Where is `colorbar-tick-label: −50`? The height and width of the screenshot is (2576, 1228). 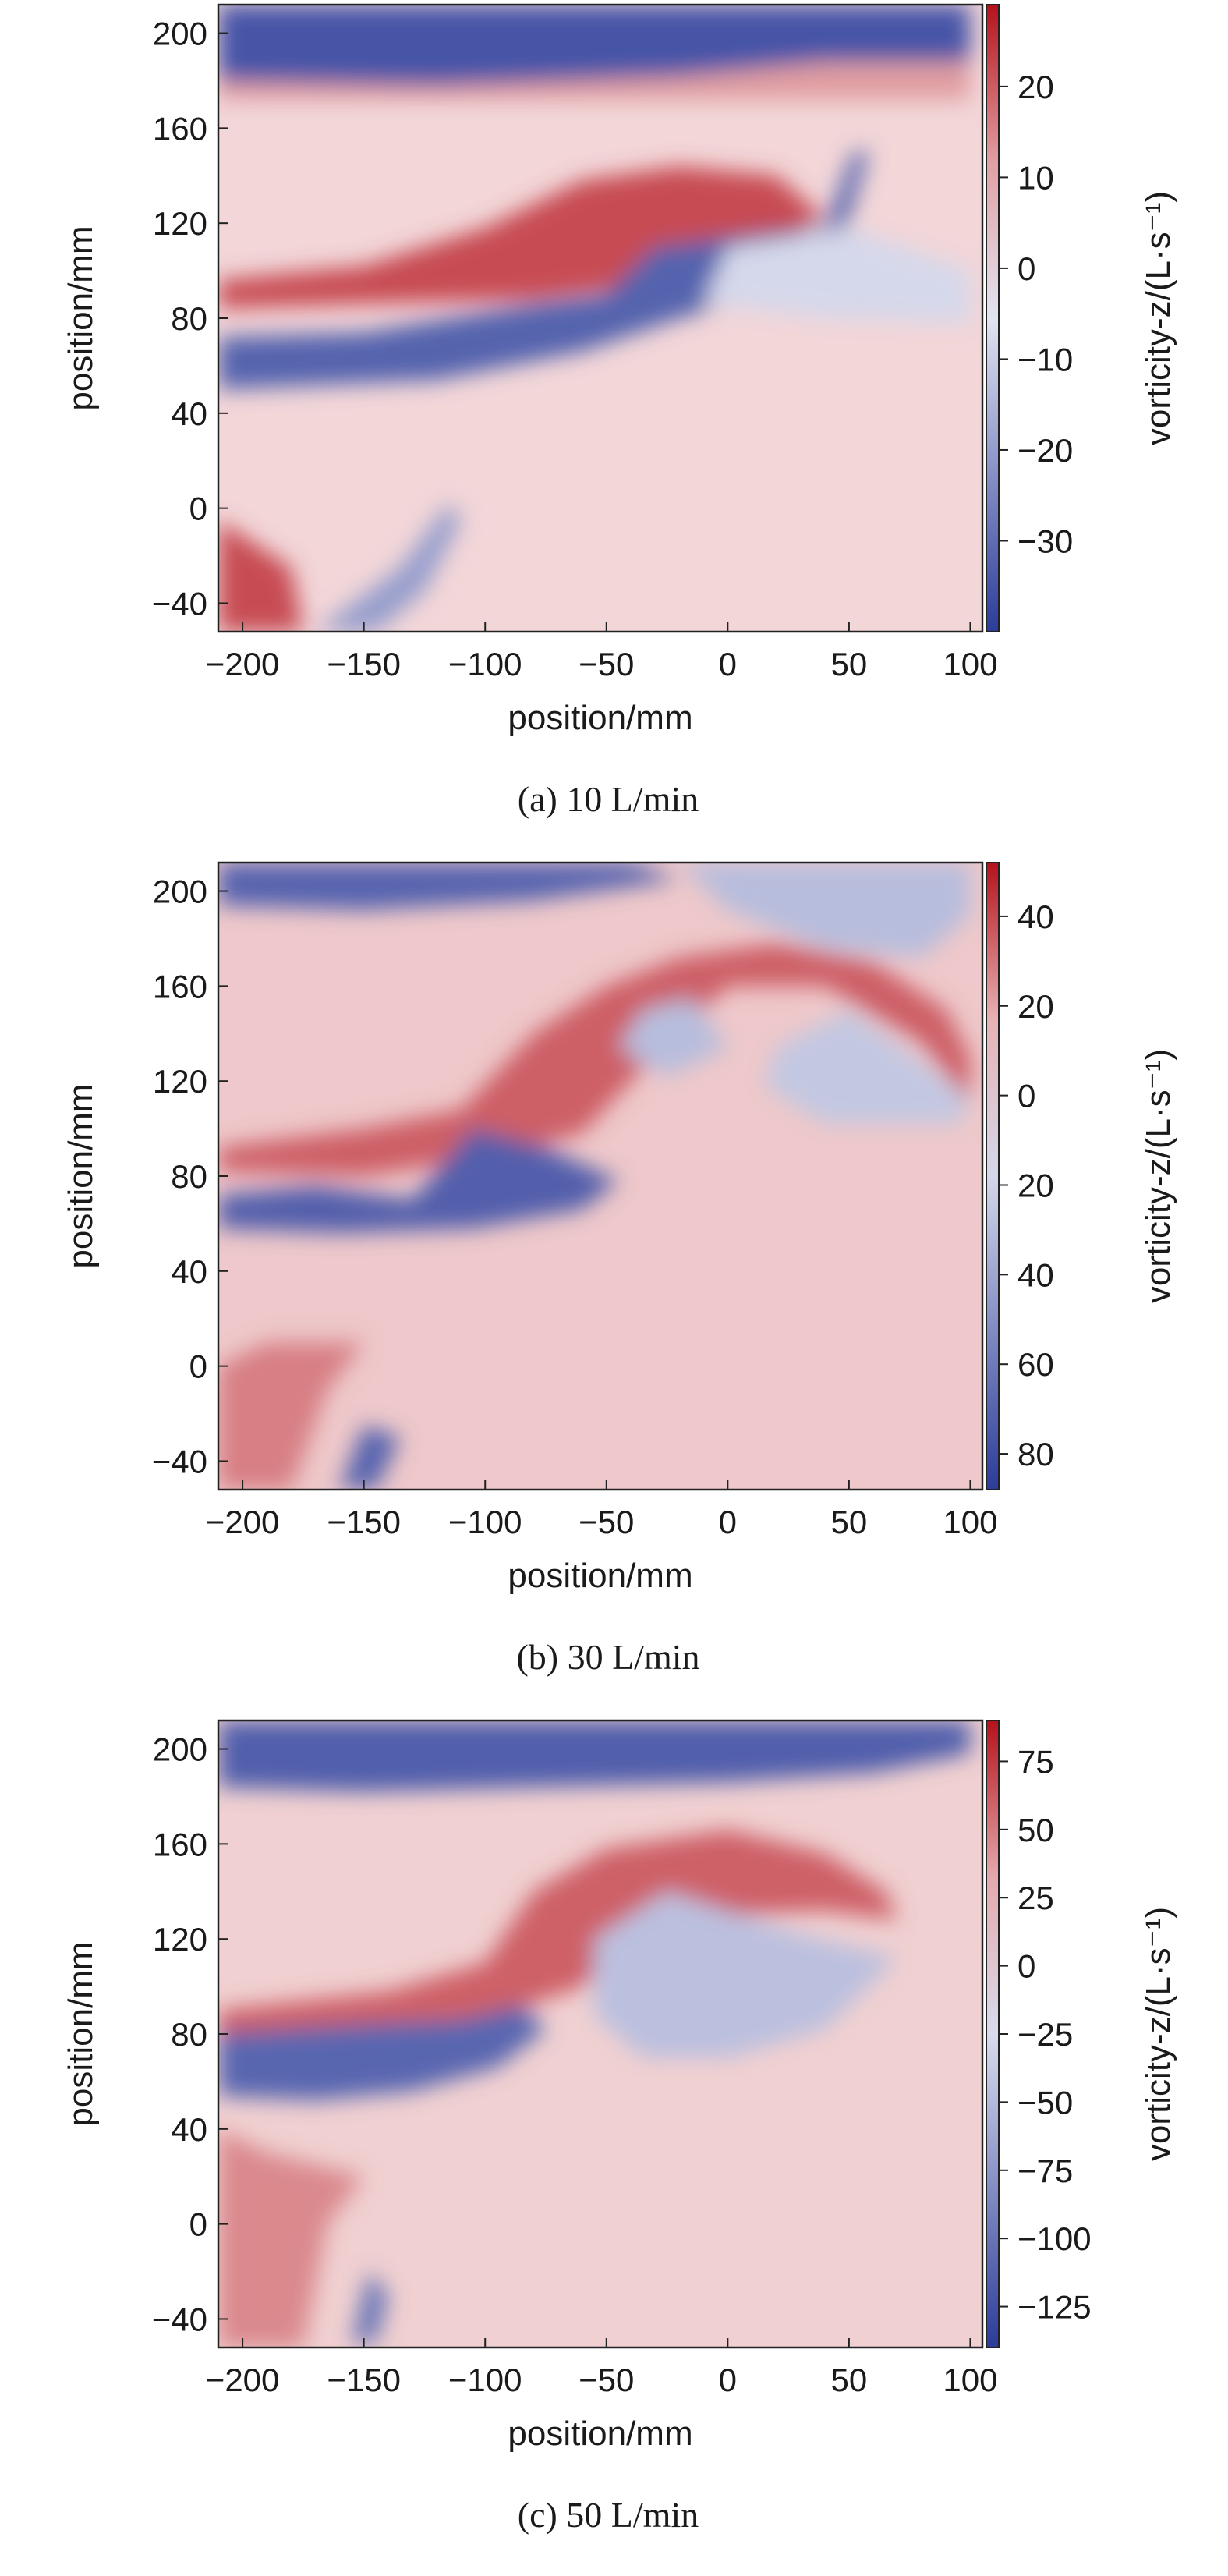 colorbar-tick-label: −50 is located at coordinates (1045, 2103).